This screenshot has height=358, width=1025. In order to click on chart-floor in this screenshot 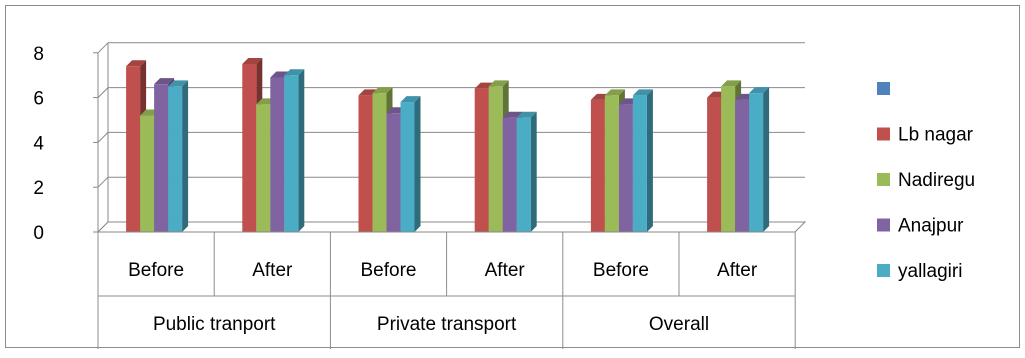, I will do `click(451, 227)`.